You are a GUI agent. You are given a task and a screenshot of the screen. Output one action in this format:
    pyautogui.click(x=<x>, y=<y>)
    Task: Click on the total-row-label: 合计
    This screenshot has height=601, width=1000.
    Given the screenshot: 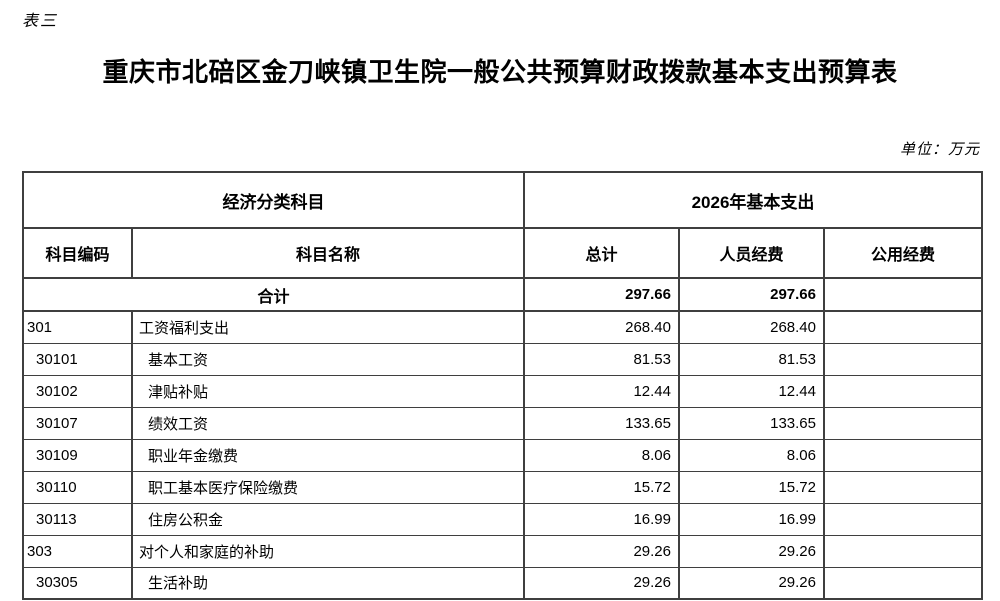 What is the action you would take?
    pyautogui.click(x=273, y=294)
    